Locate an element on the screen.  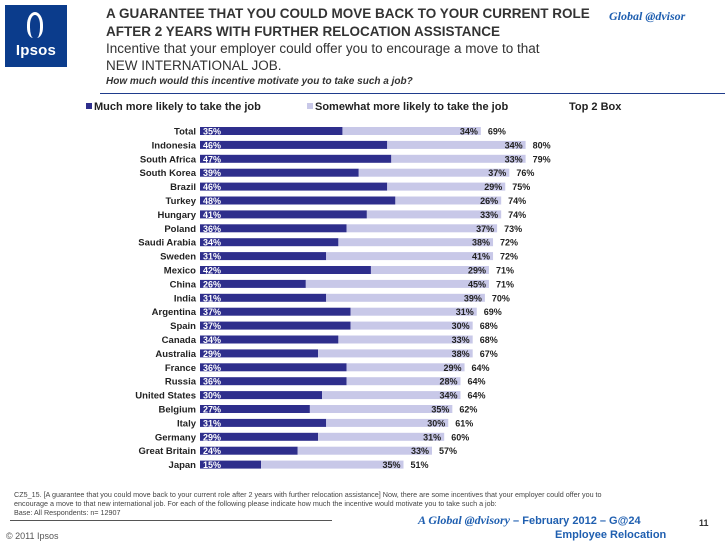
legend-label-somewhat-more: Somewhat more likely to take the job is located at coordinates (411, 107).